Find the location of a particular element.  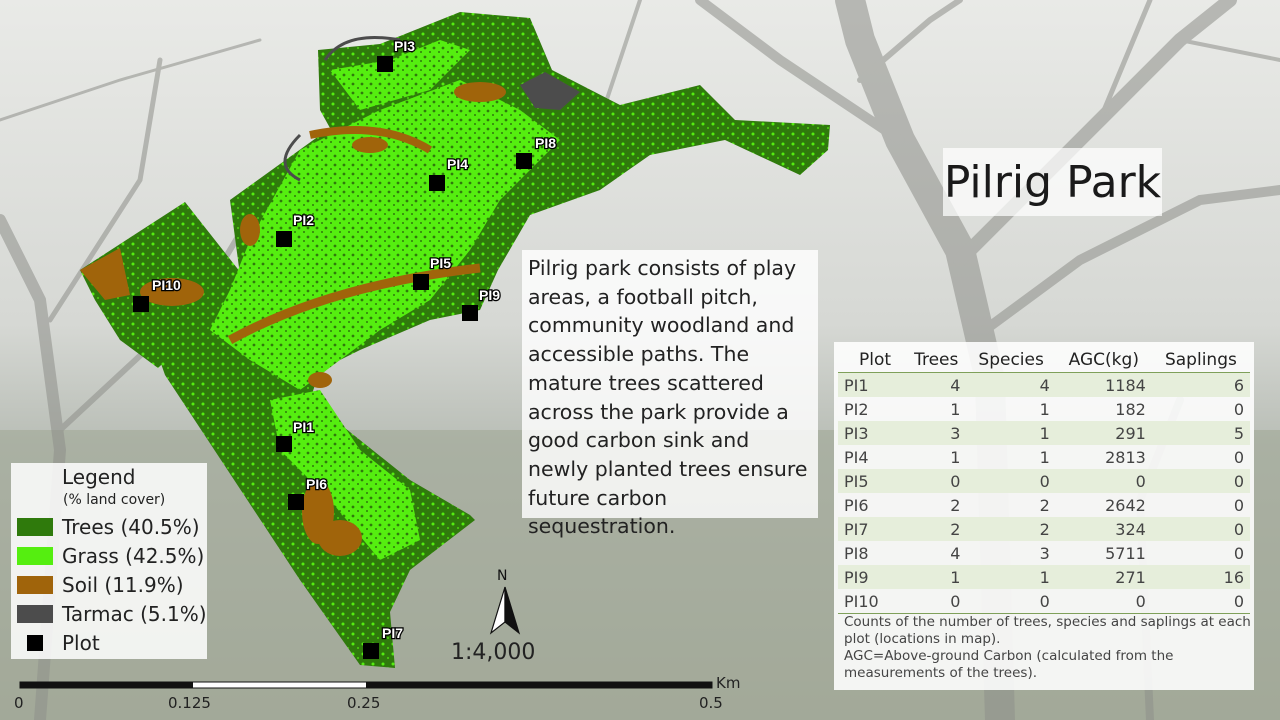

plot-label-pi3: PI3 is located at coordinates (404, 46).